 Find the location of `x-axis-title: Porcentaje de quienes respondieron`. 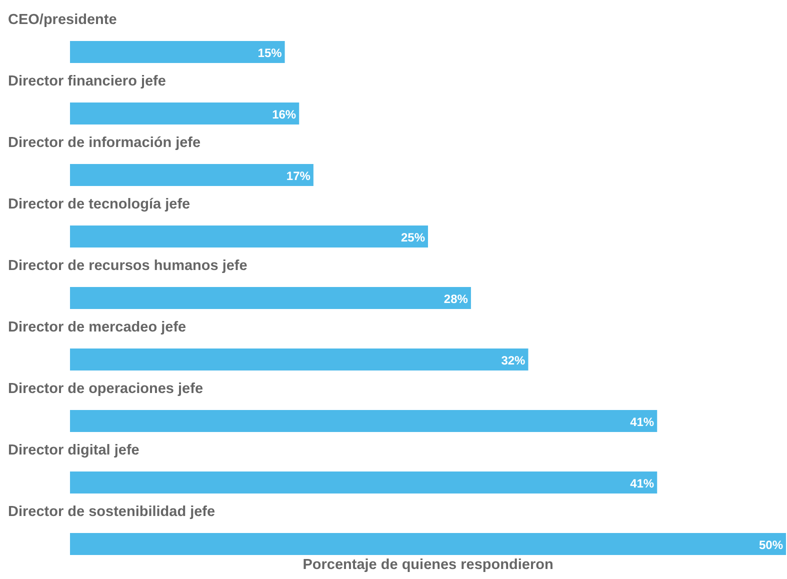

x-axis-title: Porcentaje de quienes respondieron is located at coordinates (428, 565).